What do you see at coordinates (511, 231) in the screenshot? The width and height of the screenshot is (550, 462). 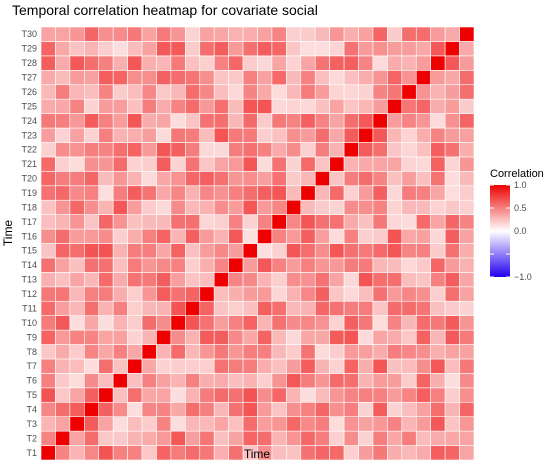 I see `legend-ticks: 1.0 0.5 0.0 −1.0` at bounding box center [511, 231].